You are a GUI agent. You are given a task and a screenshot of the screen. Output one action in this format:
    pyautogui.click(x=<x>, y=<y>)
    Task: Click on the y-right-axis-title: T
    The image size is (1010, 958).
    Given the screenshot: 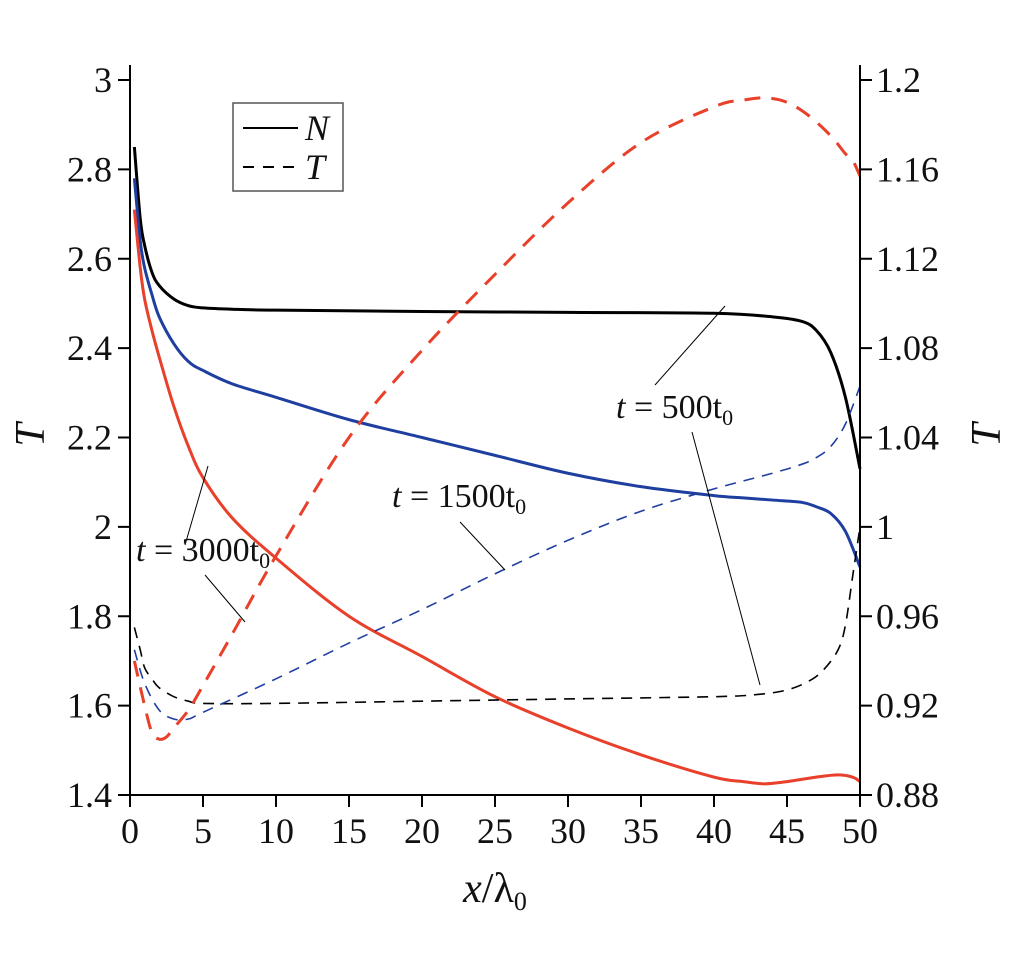 What is the action you would take?
    pyautogui.click(x=987, y=434)
    